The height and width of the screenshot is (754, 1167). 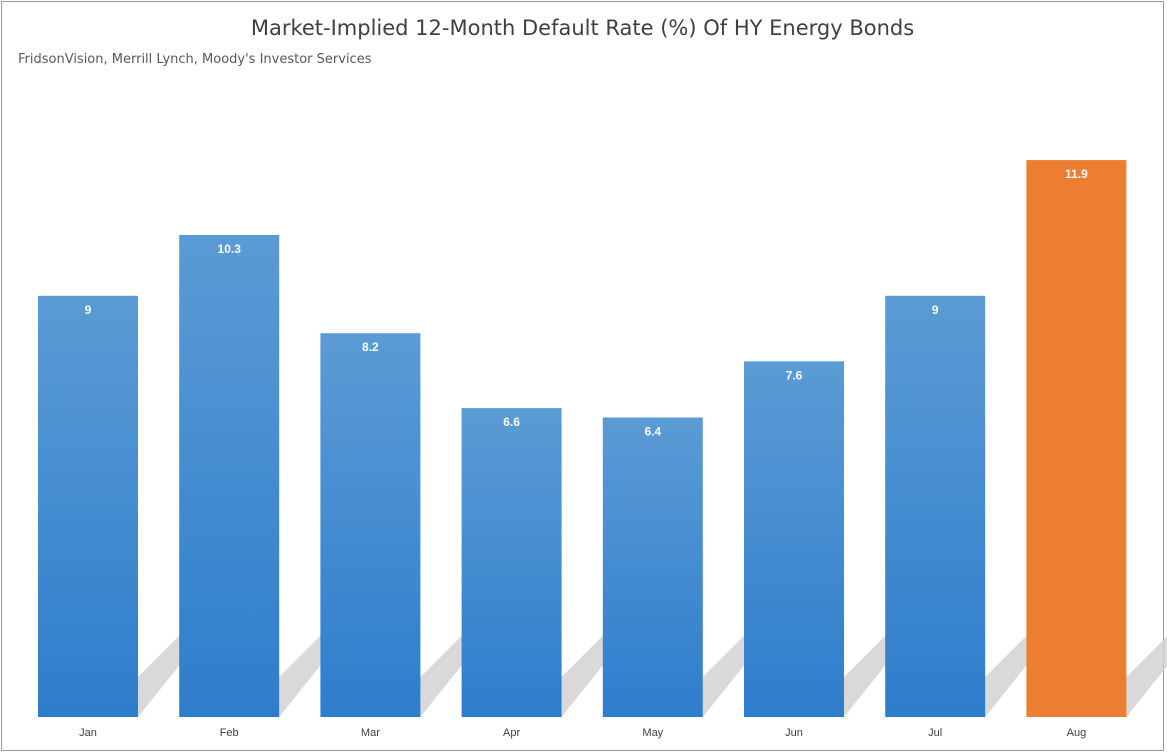 I want to click on bar-shadow-aug, so click(x=1146, y=676).